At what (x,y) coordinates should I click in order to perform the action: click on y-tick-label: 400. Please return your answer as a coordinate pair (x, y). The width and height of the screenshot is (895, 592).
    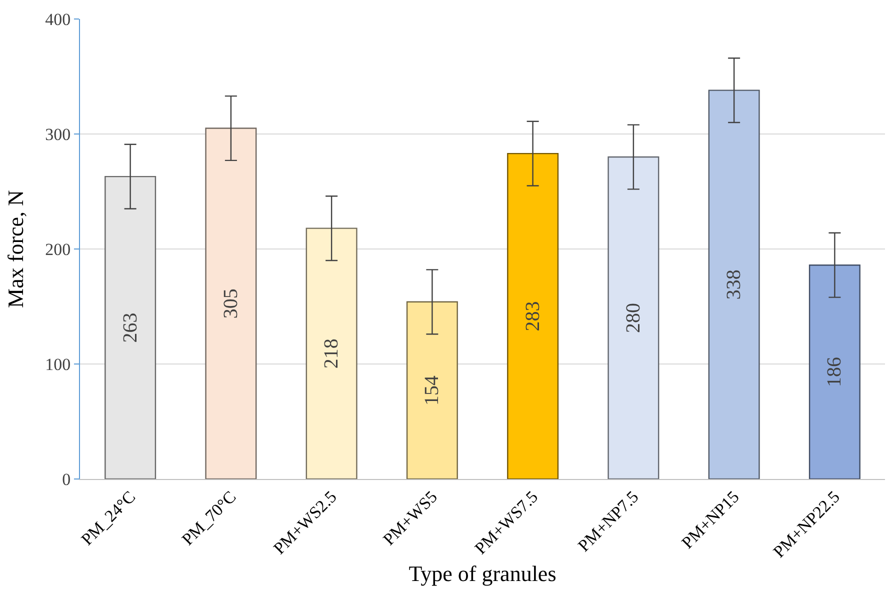
    Looking at the image, I should click on (58, 19).